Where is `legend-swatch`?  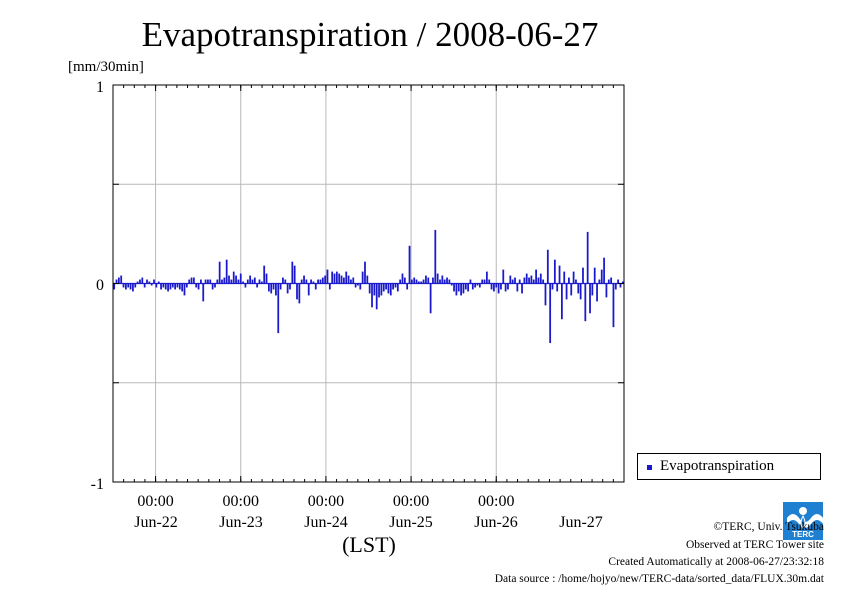
legend-swatch is located at coordinates (649, 467).